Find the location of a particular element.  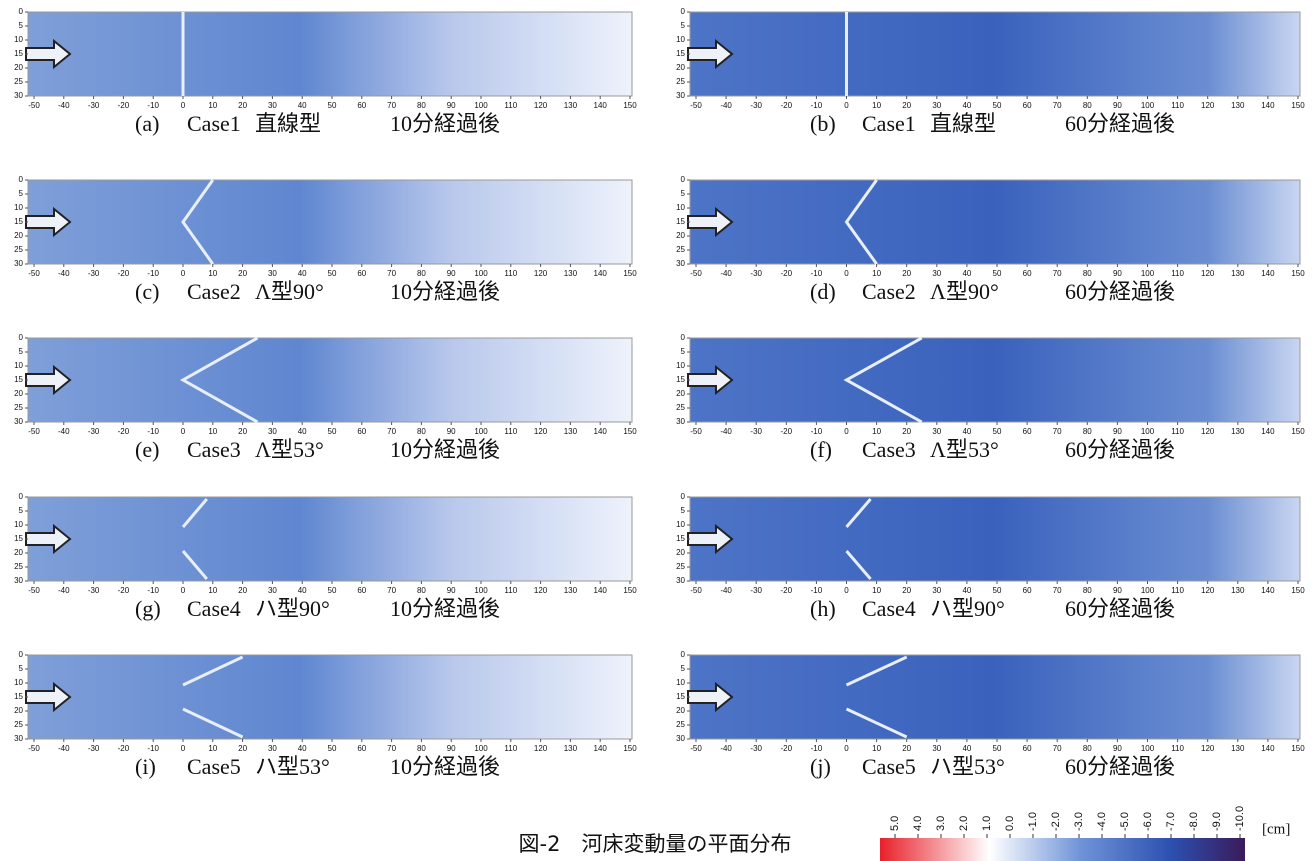

x-tick-label: 80 is located at coordinates (421, 748).